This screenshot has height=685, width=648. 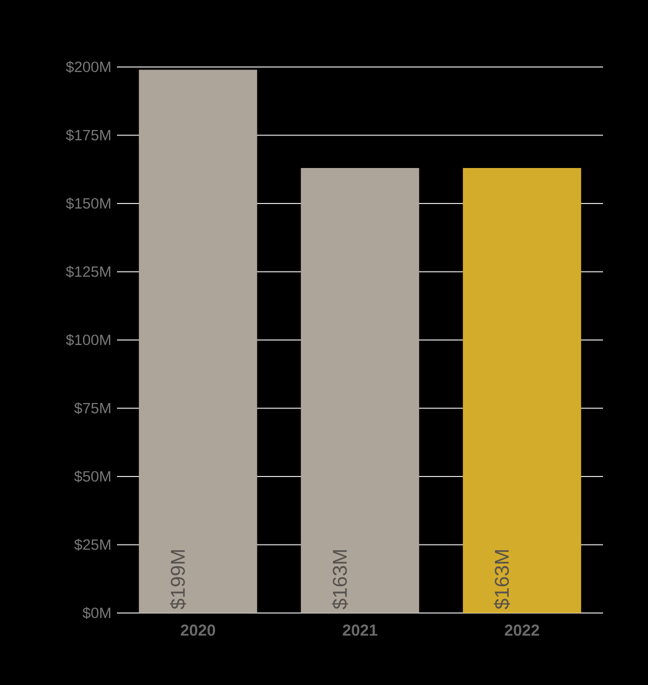 What do you see at coordinates (88, 67) in the screenshot?
I see `y-tick-label: $200M` at bounding box center [88, 67].